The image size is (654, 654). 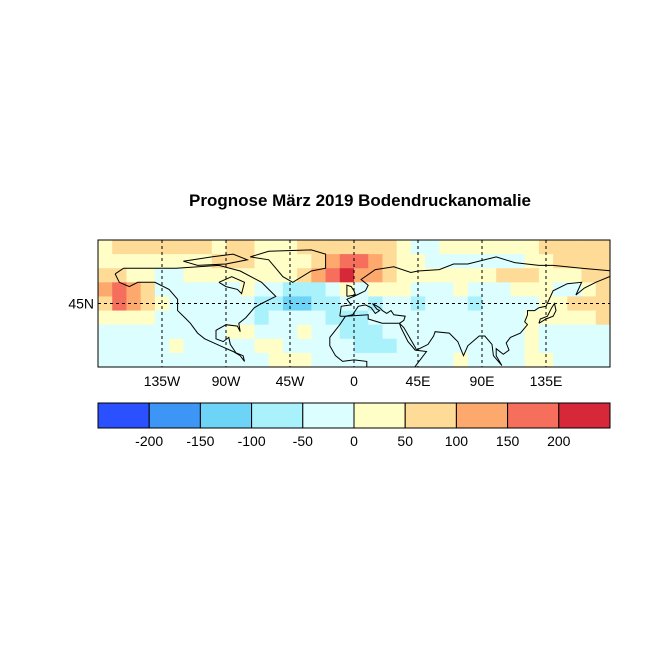 What do you see at coordinates (418, 381) in the screenshot?
I see `longitude-tick-label: 45E` at bounding box center [418, 381].